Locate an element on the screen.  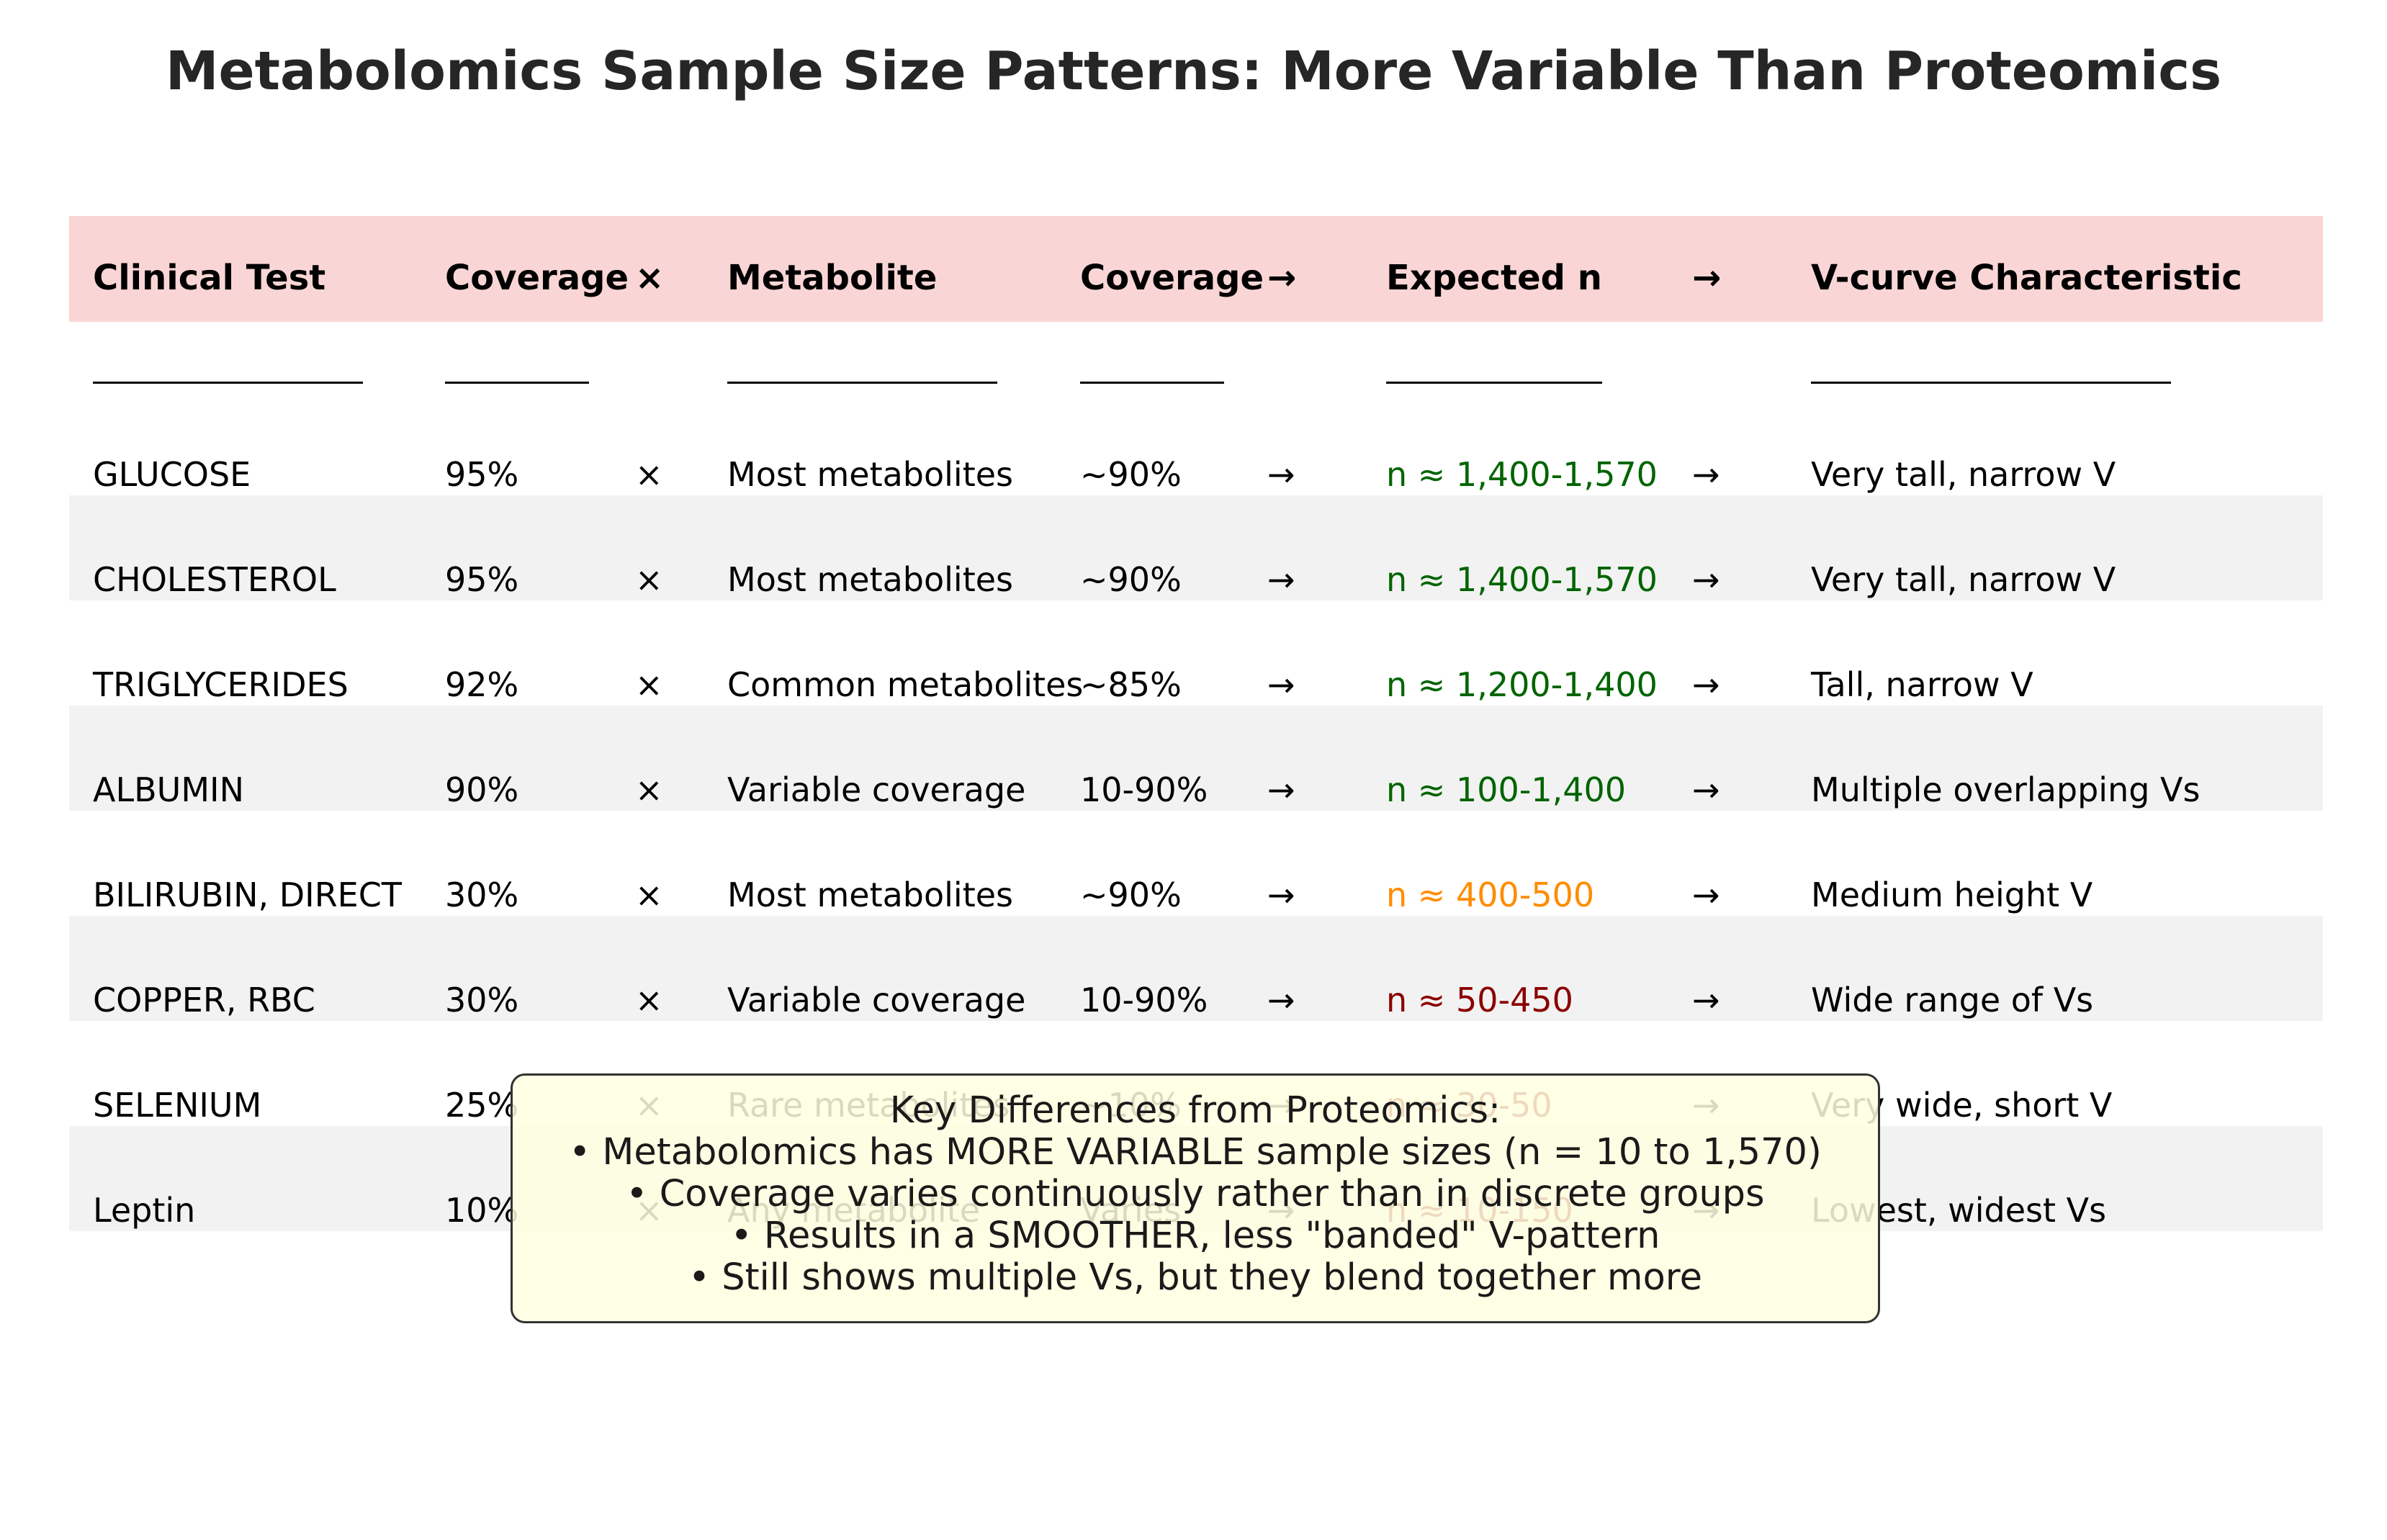
table-cell-col-clinical-test: TRIGLYCERIDES is located at coordinates (221, 684).